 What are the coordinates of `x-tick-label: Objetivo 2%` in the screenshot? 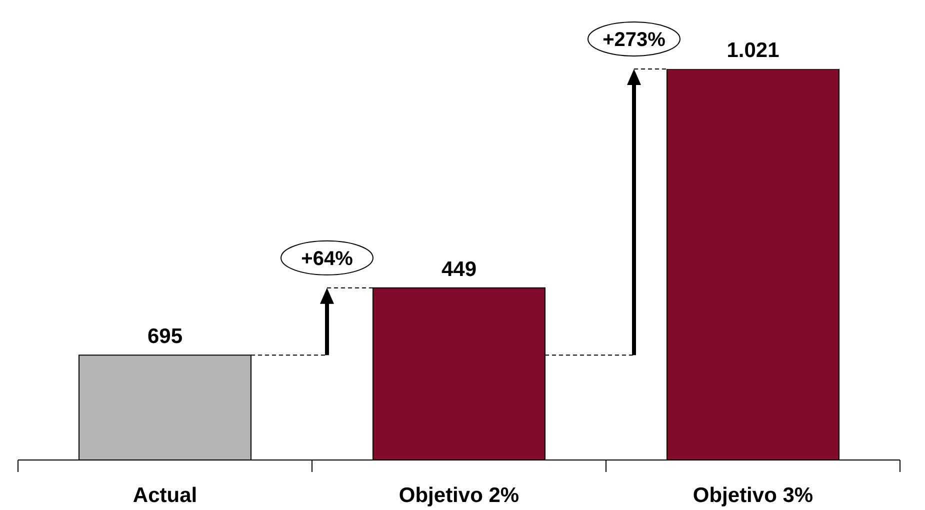 It's located at (459, 495).